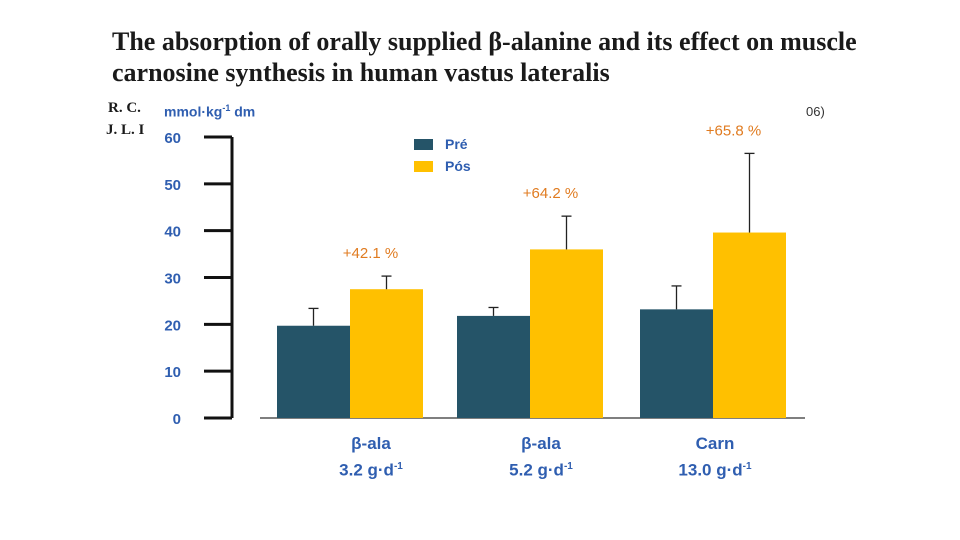 Image resolution: width=960 pixels, height=540 pixels. I want to click on y-unit-sup: -1, so click(226, 108).